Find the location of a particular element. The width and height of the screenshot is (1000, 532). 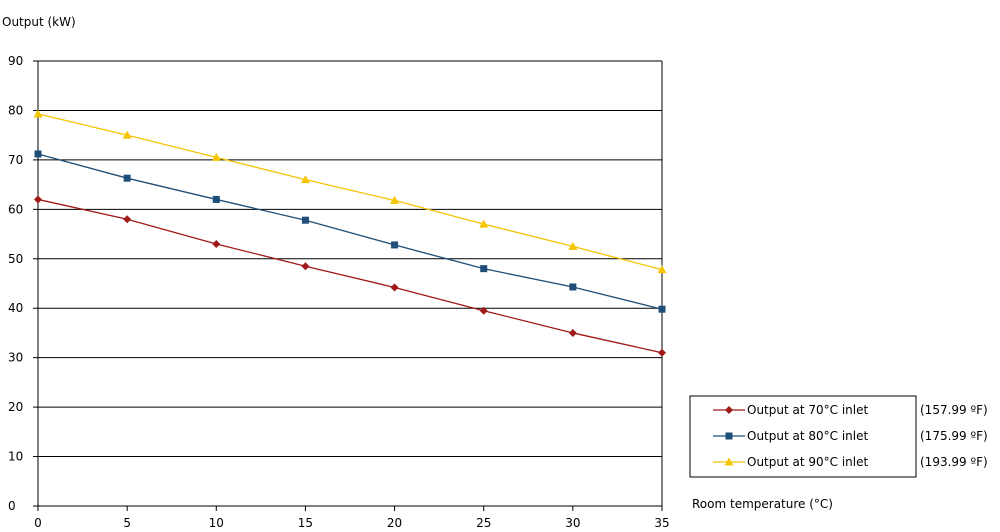

y-axis-title: Output (kW) is located at coordinates (39, 22).